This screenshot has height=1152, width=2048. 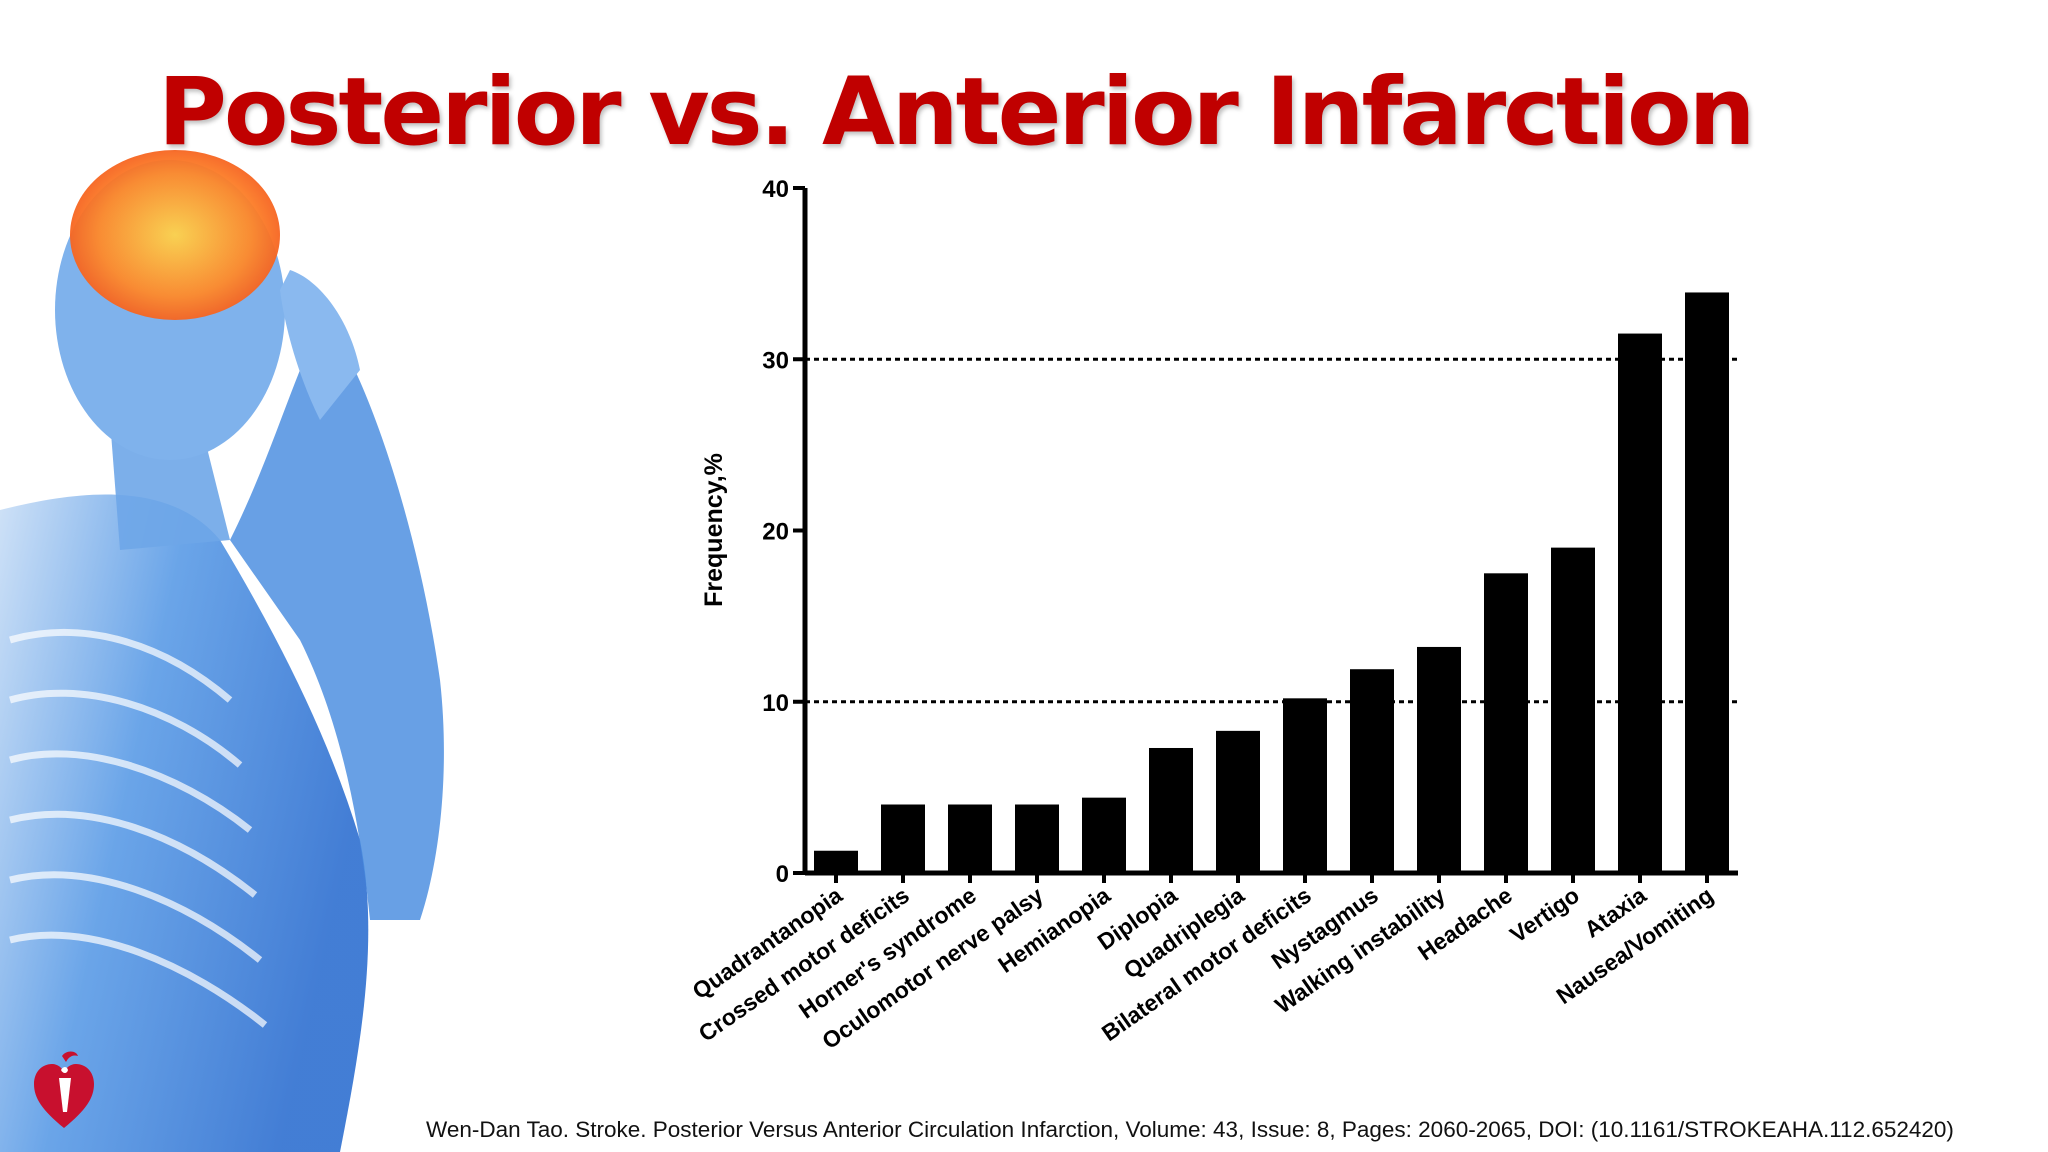 What do you see at coordinates (175, 235) in the screenshot?
I see `brain-shape` at bounding box center [175, 235].